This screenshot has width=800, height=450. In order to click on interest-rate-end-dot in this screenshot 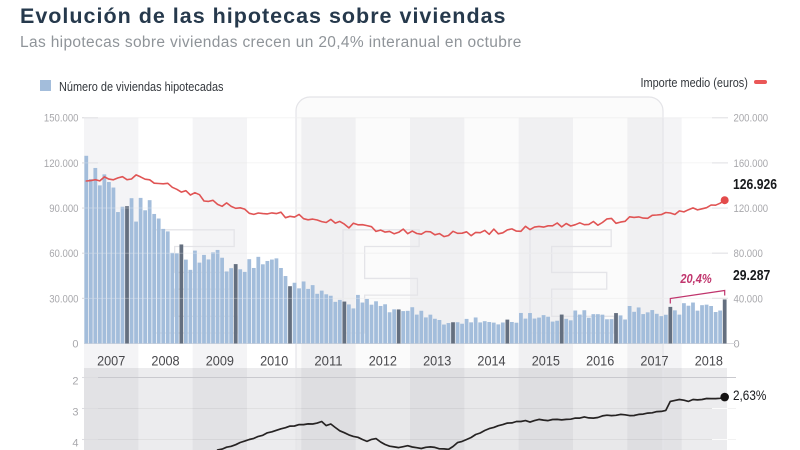, I will do `click(724, 397)`.